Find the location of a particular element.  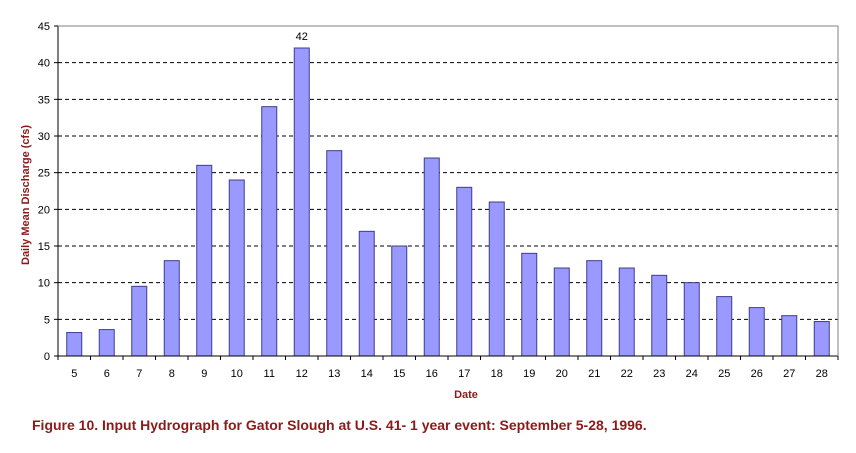

x-tick-label: 28 is located at coordinates (822, 374).